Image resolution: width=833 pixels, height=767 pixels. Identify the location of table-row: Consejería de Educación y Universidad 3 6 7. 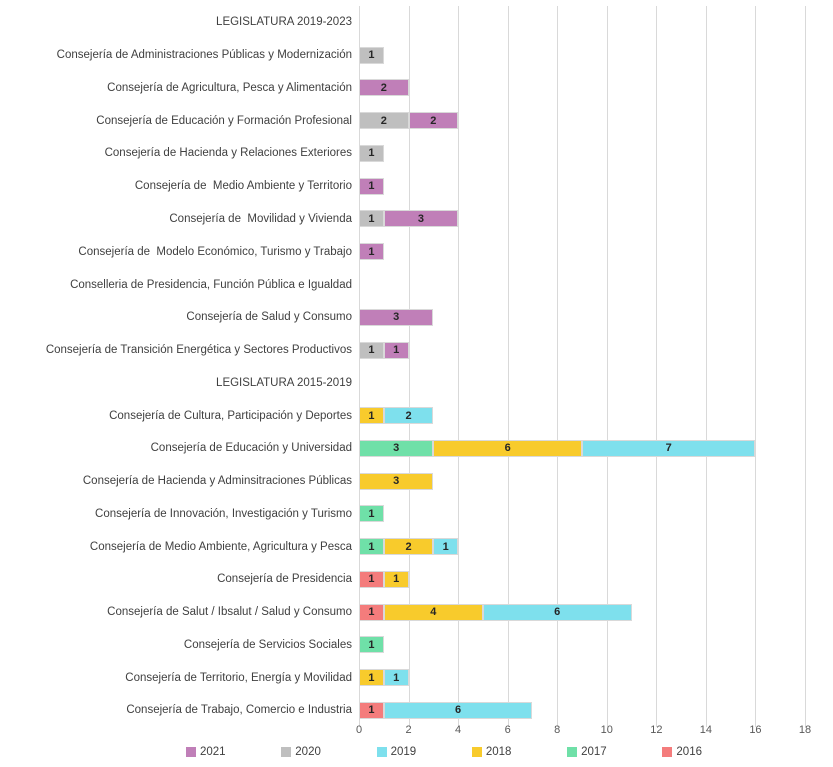
(402, 448).